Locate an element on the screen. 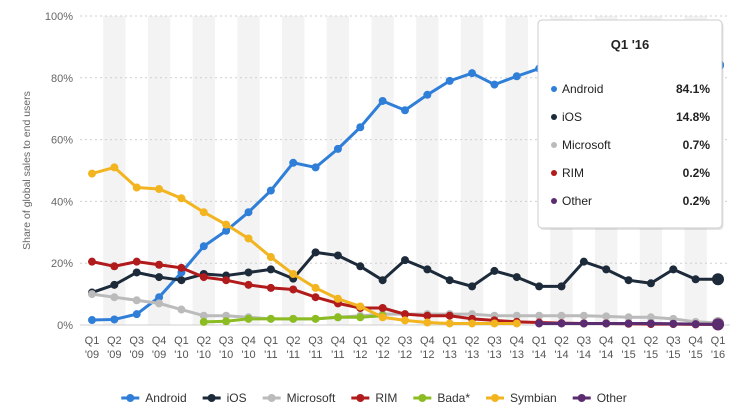 This screenshot has height=420, width=750. legend-item-ios: iOS is located at coordinates (224, 398).